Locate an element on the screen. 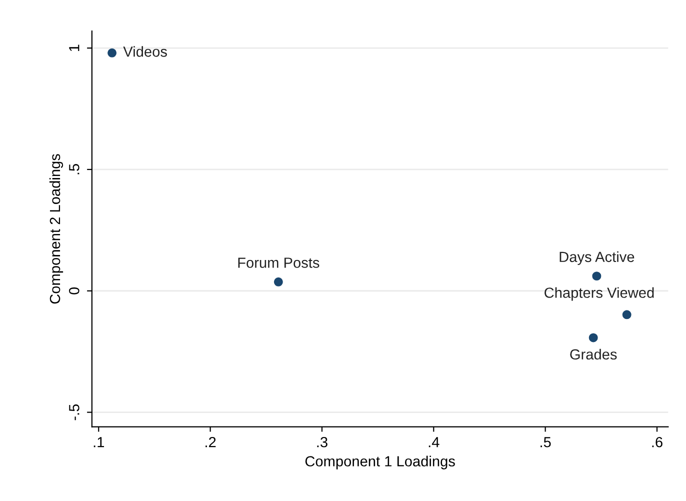  annotation: Videos is located at coordinates (145, 51).